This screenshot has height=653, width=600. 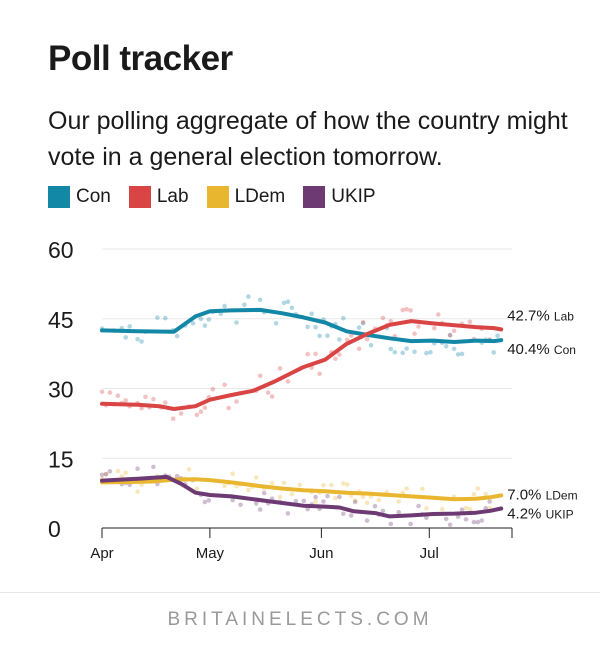 What do you see at coordinates (210, 553) in the screenshot?
I see `x-tick-label-may: May` at bounding box center [210, 553].